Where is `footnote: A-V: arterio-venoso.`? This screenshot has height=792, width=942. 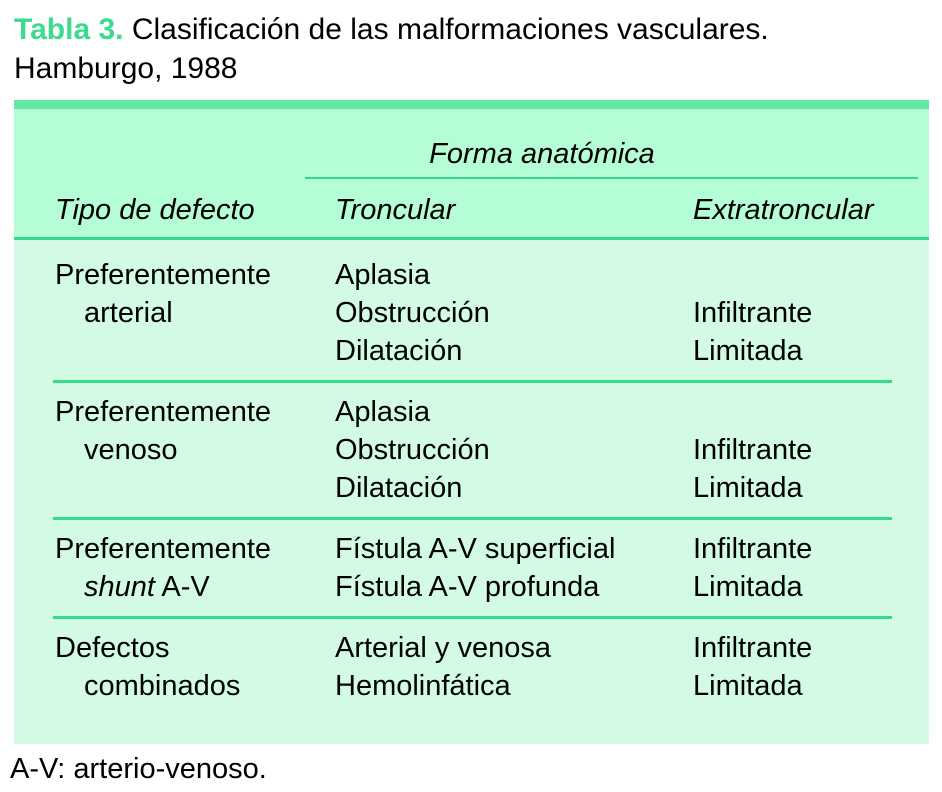 footnote: A-V: arterio-venoso. is located at coordinates (138, 769).